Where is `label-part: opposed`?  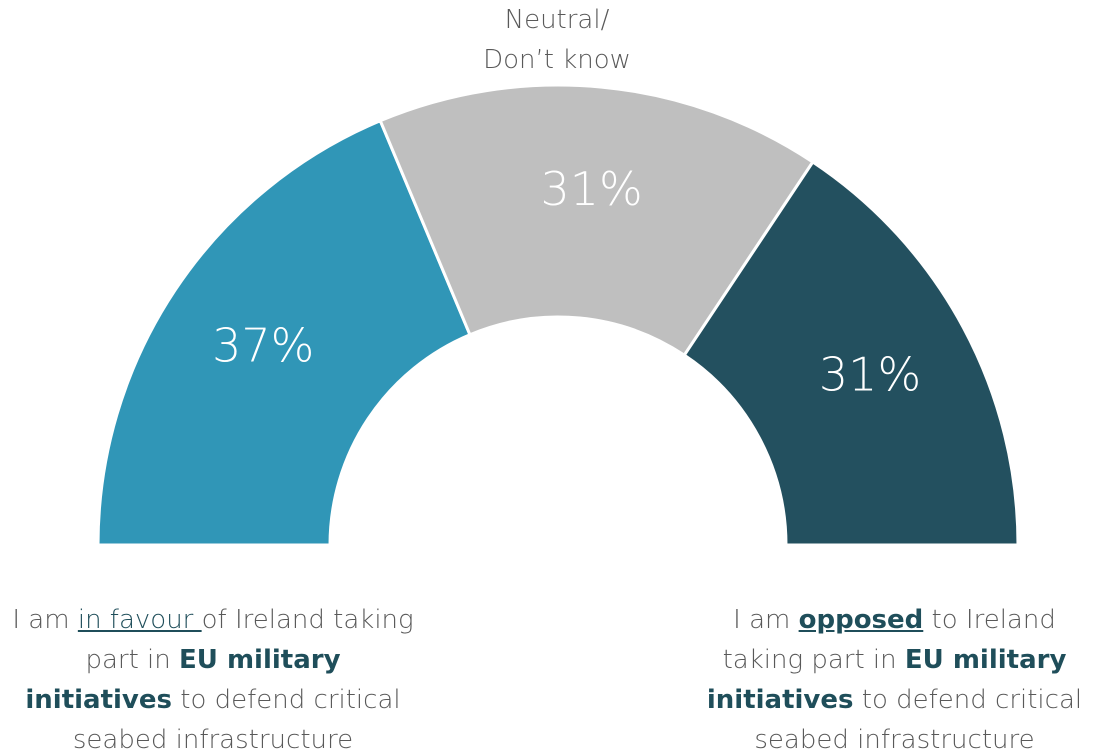
label-part: opposed is located at coordinates (861, 620).